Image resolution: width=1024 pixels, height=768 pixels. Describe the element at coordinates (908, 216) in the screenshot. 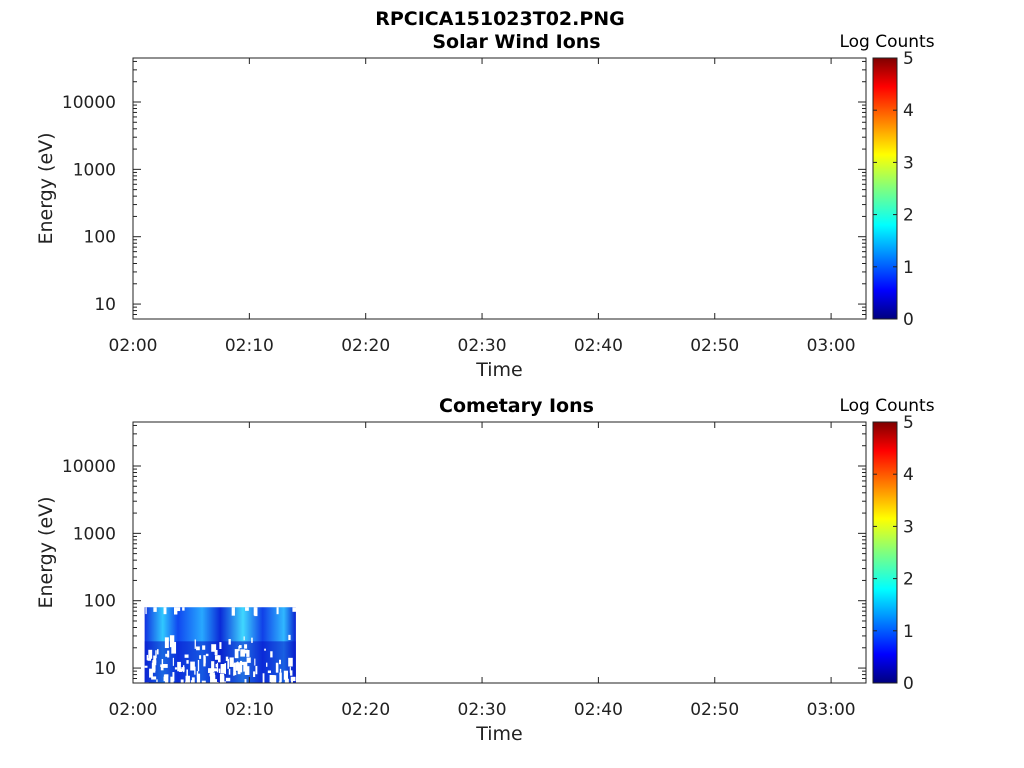

I see `colorbar-tick-label: 2` at that location.